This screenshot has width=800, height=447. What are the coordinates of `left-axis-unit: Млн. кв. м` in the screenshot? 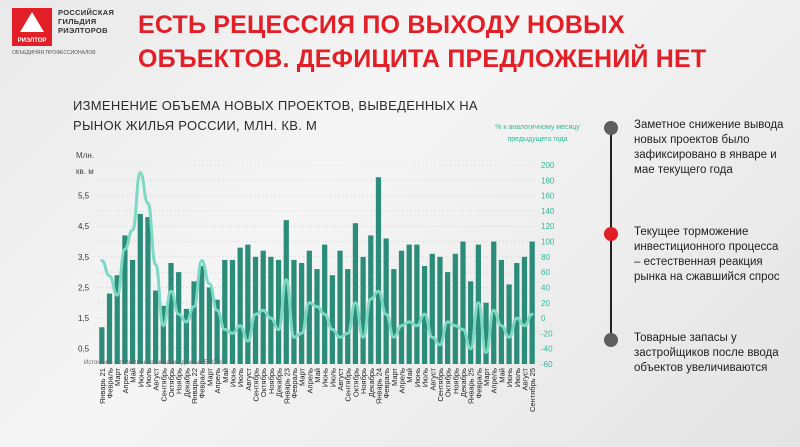 It's located at (85, 164).